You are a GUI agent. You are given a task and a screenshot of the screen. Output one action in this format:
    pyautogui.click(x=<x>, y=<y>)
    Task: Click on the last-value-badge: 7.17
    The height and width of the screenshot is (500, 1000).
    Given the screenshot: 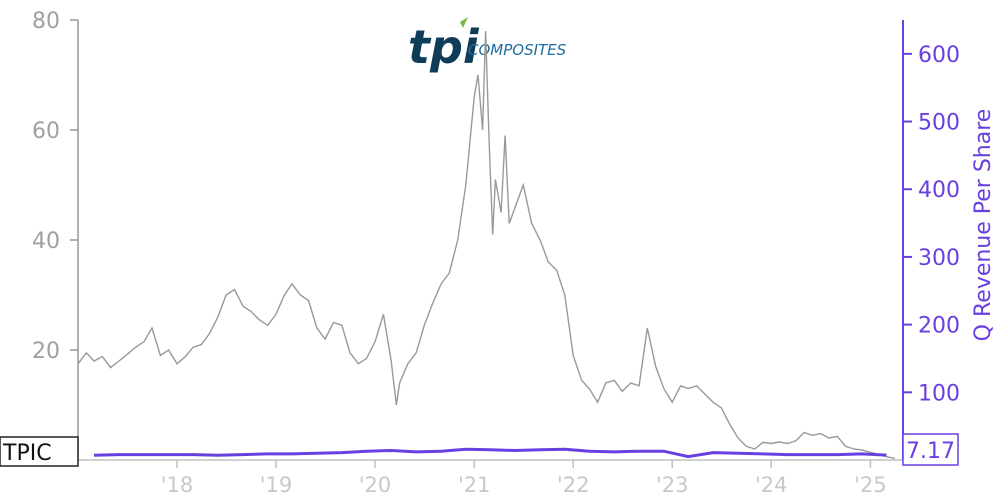 What is the action you would take?
    pyautogui.click(x=930, y=449)
    